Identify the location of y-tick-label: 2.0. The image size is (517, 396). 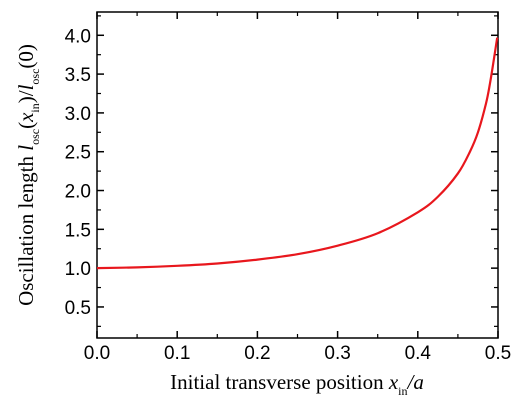
(78, 192).